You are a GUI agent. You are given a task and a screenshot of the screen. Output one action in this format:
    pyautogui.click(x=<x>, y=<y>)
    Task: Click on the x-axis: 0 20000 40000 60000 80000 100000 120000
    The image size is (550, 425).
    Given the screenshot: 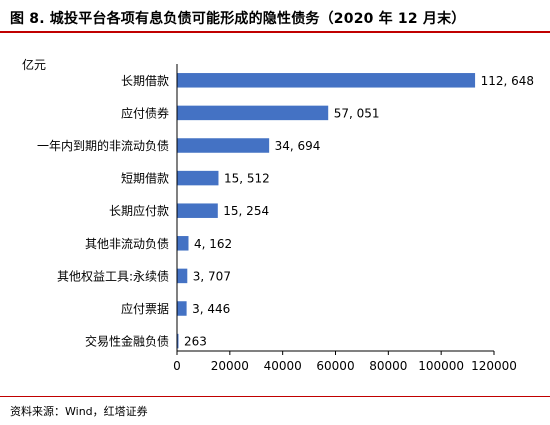 What is the action you would take?
    pyautogui.click(x=345, y=361)
    